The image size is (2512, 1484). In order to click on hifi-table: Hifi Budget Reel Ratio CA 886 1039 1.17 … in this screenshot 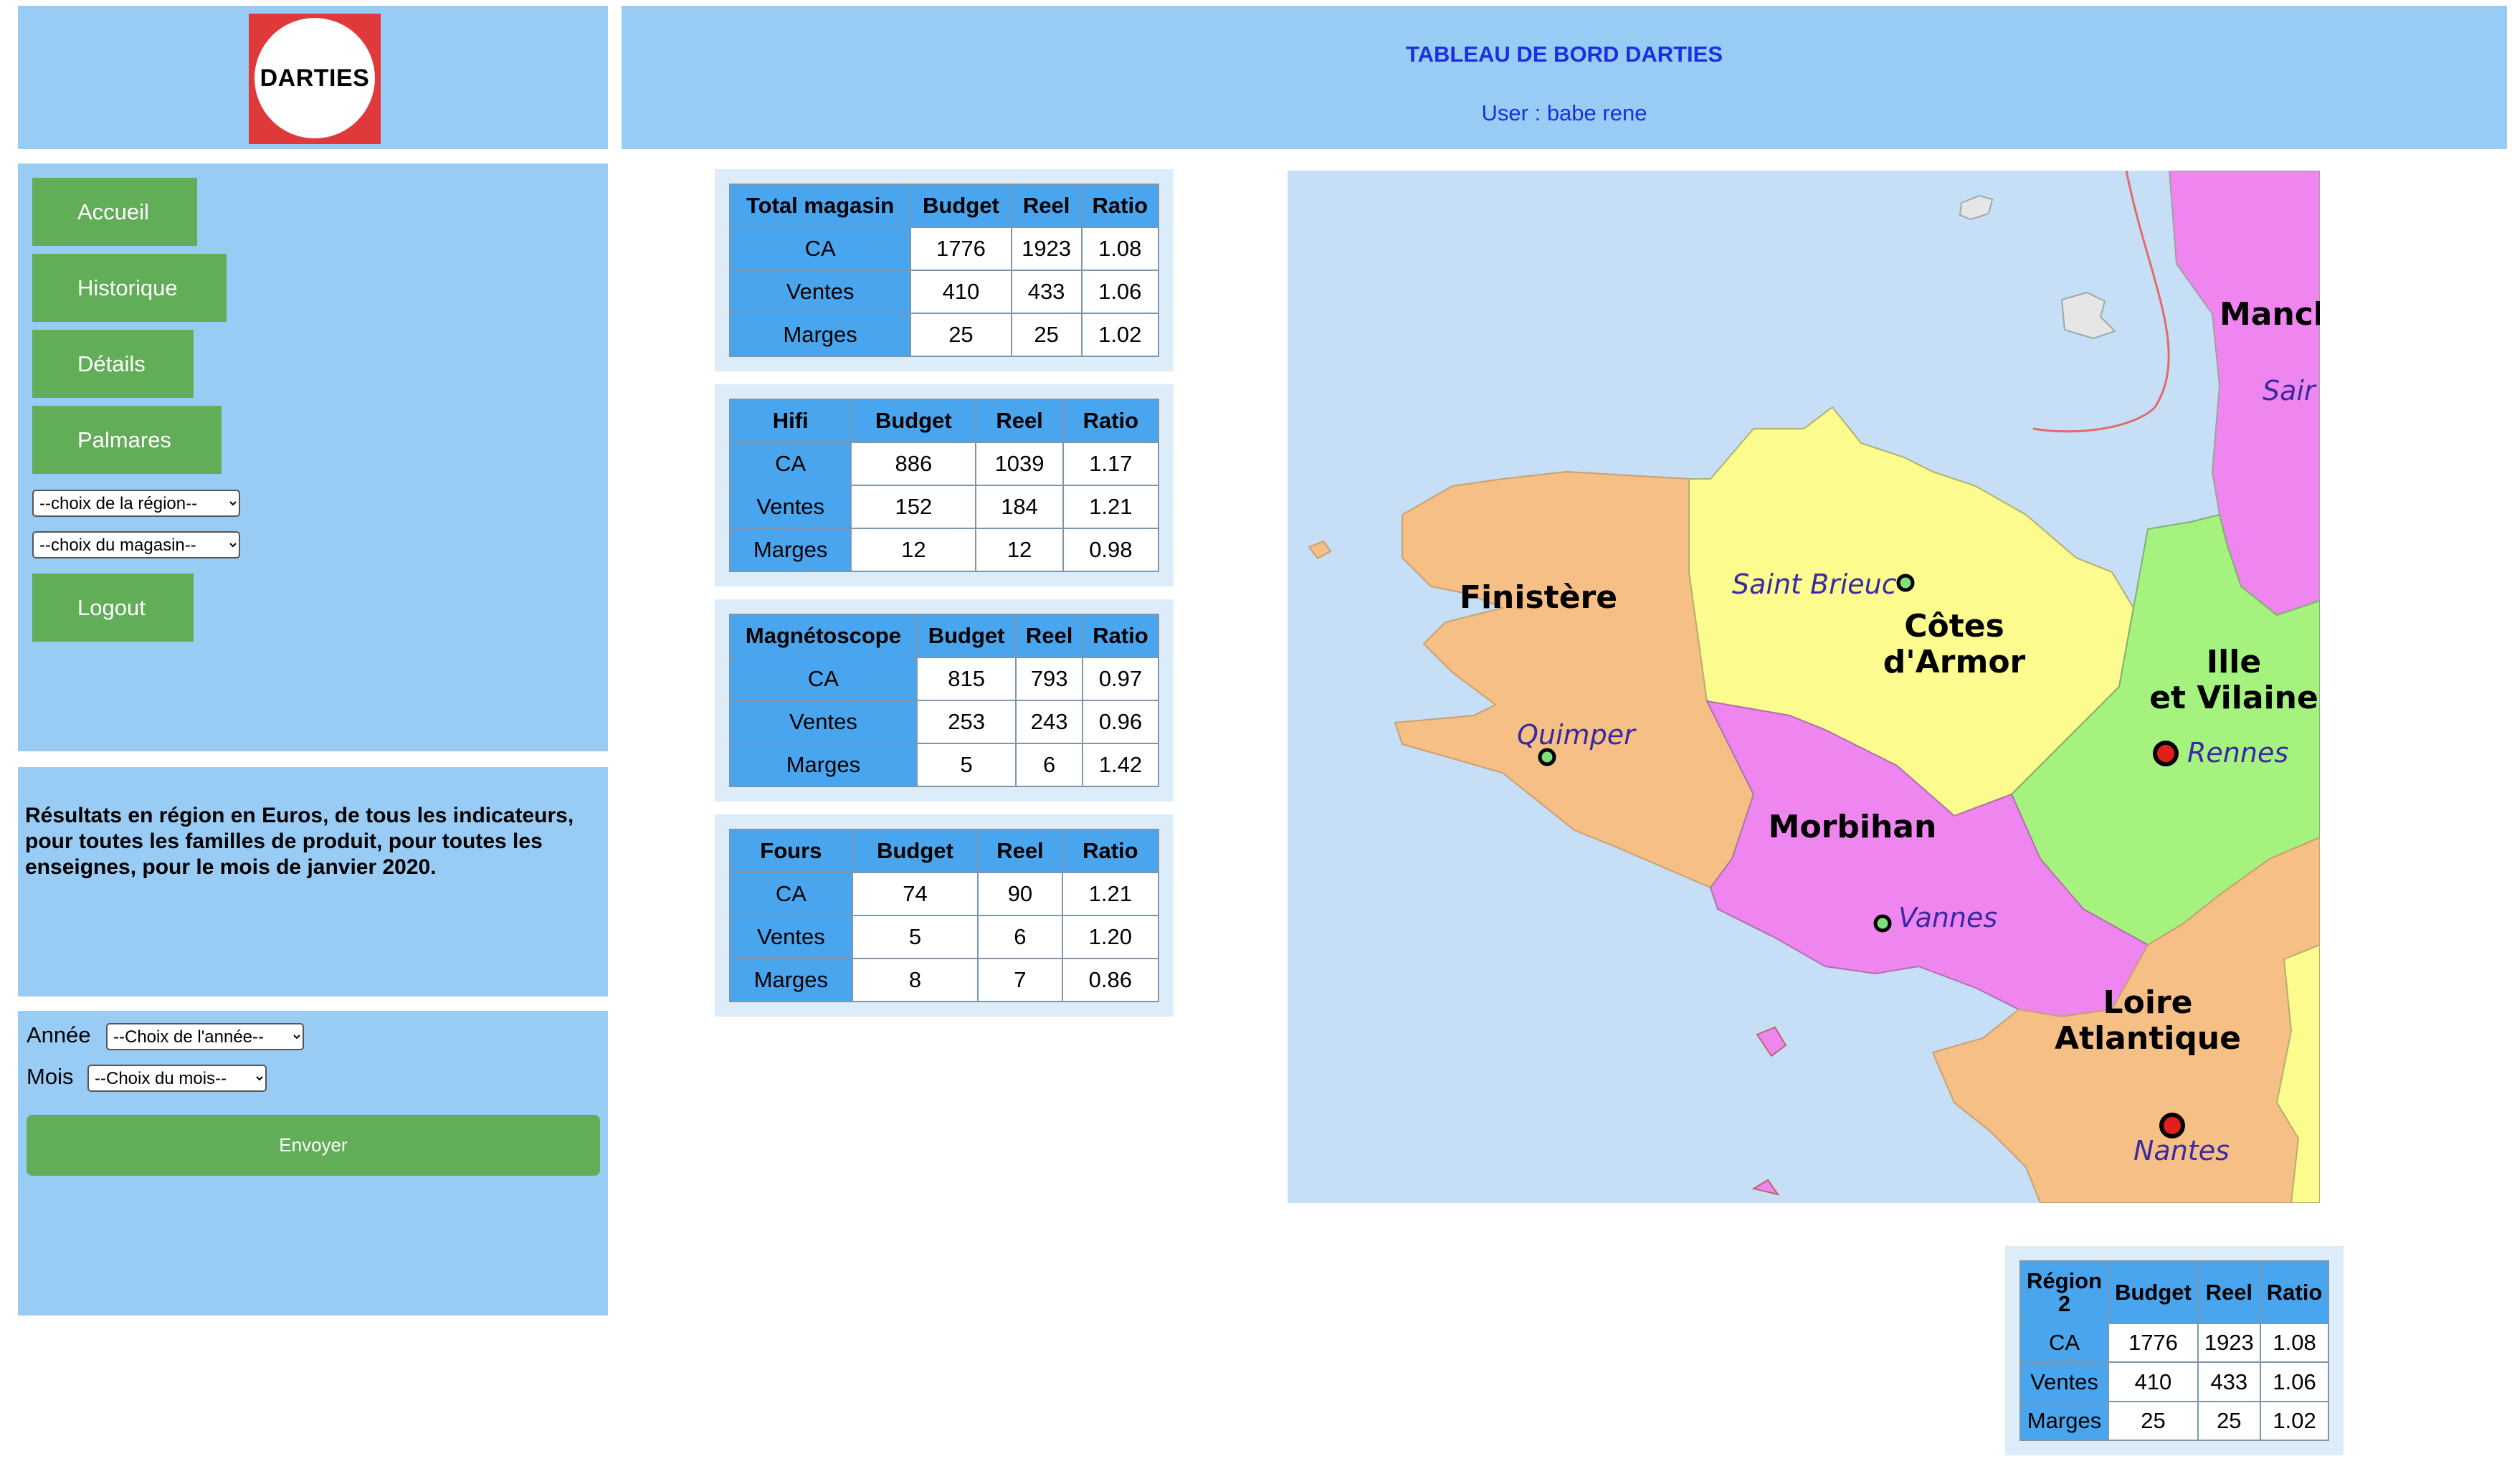, I will do `click(944, 486)`.